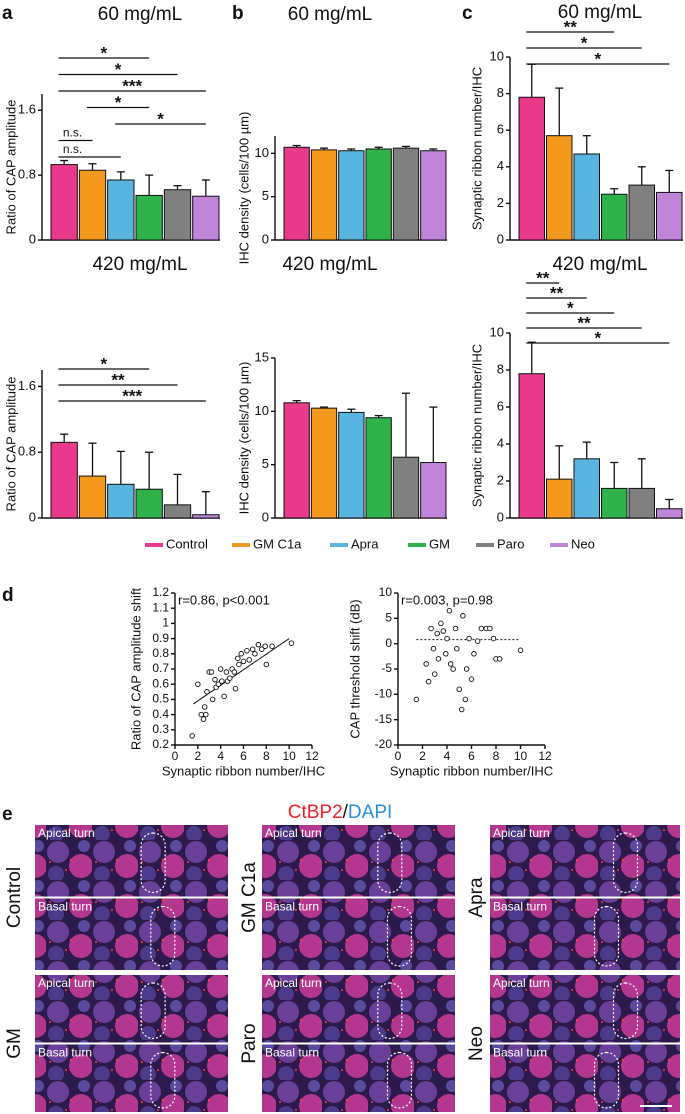  What do you see at coordinates (14, 897) in the screenshot?
I see `group-label: Control` at bounding box center [14, 897].